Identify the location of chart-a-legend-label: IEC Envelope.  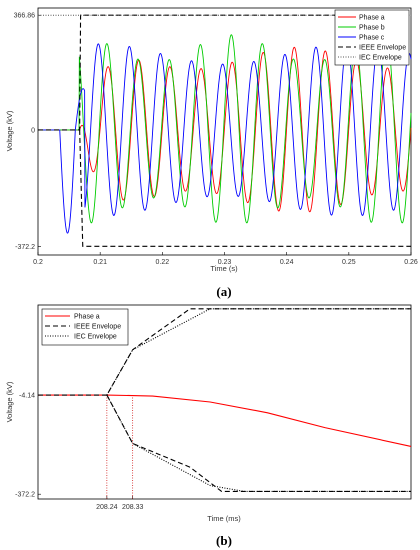
(380, 58).